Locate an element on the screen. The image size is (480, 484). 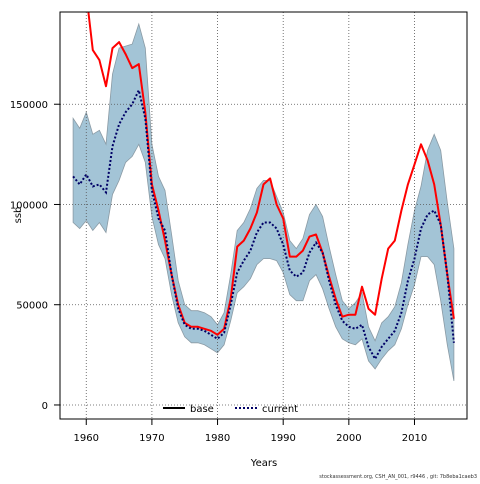
y-axis-title: ssb is located at coordinates (18, 215).